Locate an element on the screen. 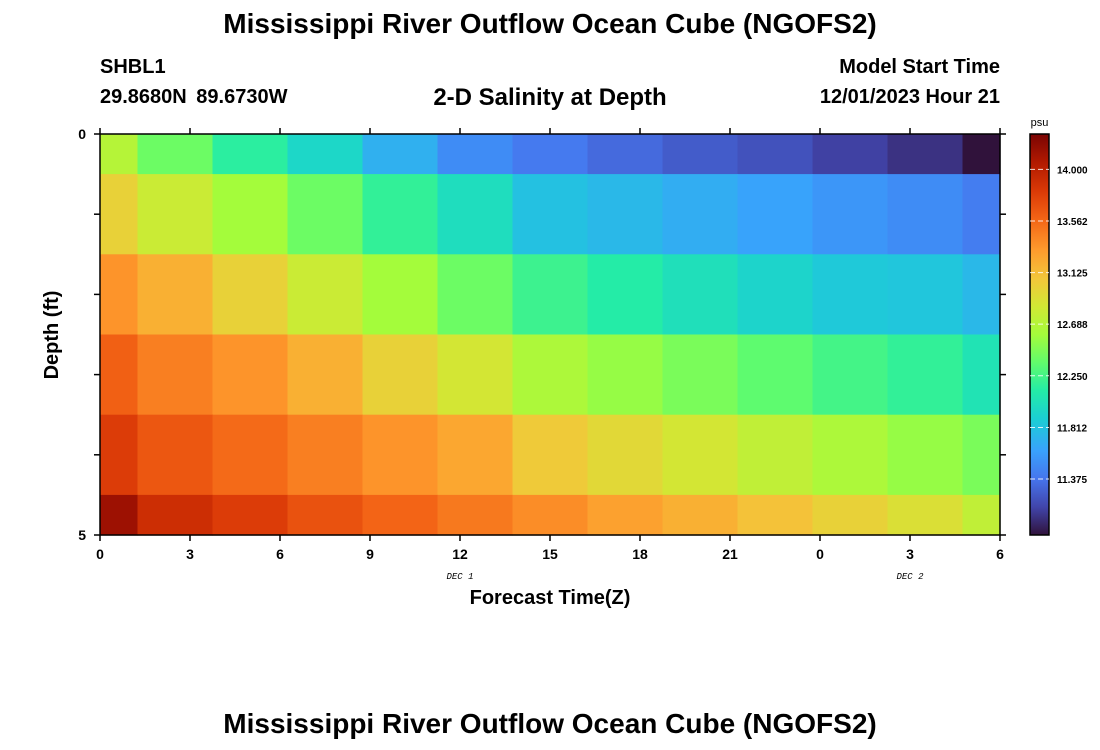 Image resolution: width=1100 pixels, height=750 pixels. colorbar-tick-label: 12.688 is located at coordinates (1072, 325).